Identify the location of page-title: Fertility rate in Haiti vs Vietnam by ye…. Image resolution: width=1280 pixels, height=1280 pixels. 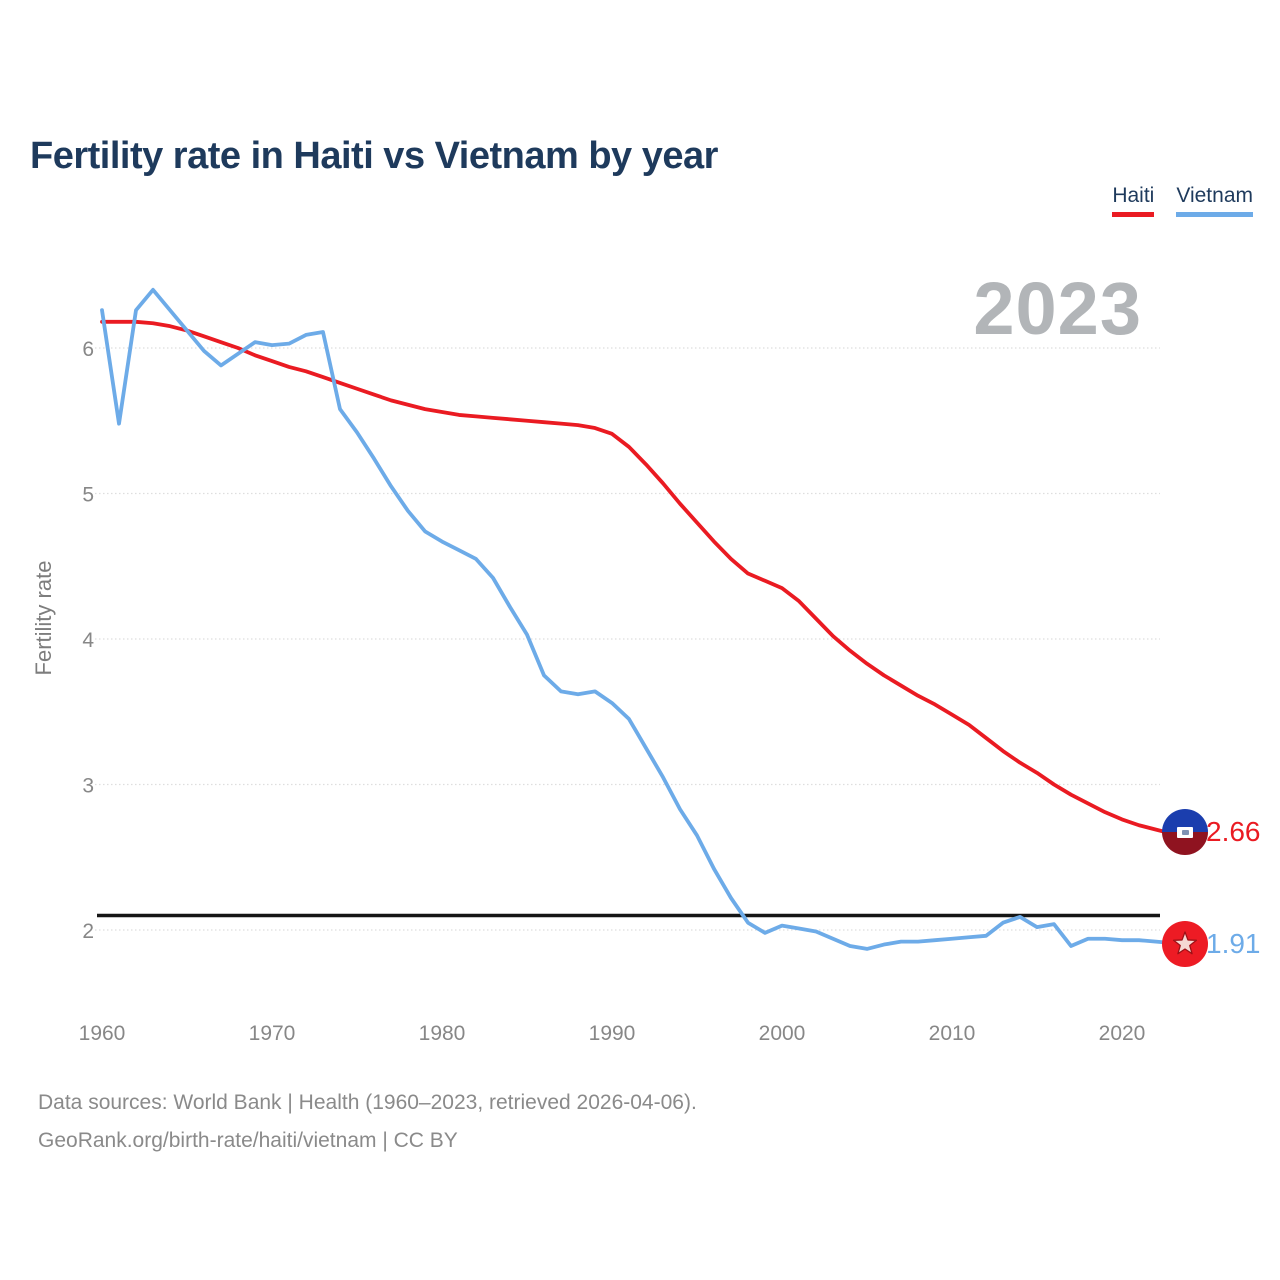
(374, 156).